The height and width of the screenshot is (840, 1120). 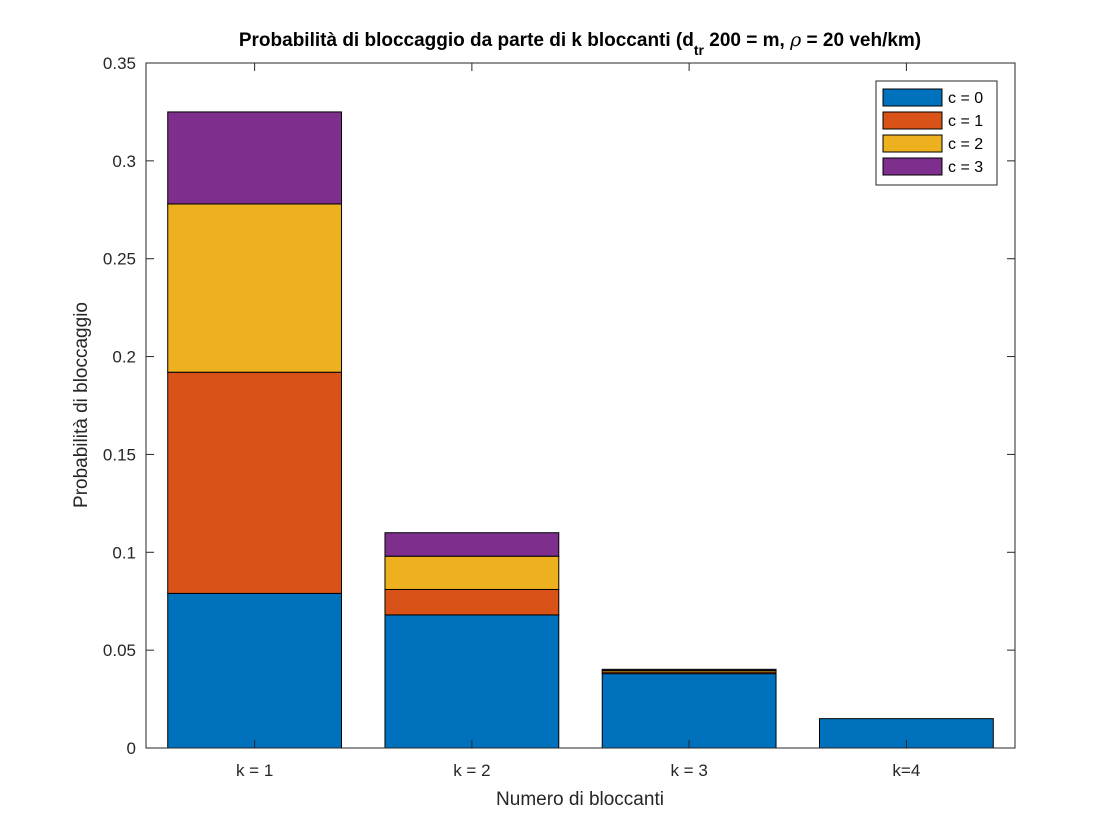 What do you see at coordinates (119, 259) in the screenshot?
I see `y-tick-label: 0.25` at bounding box center [119, 259].